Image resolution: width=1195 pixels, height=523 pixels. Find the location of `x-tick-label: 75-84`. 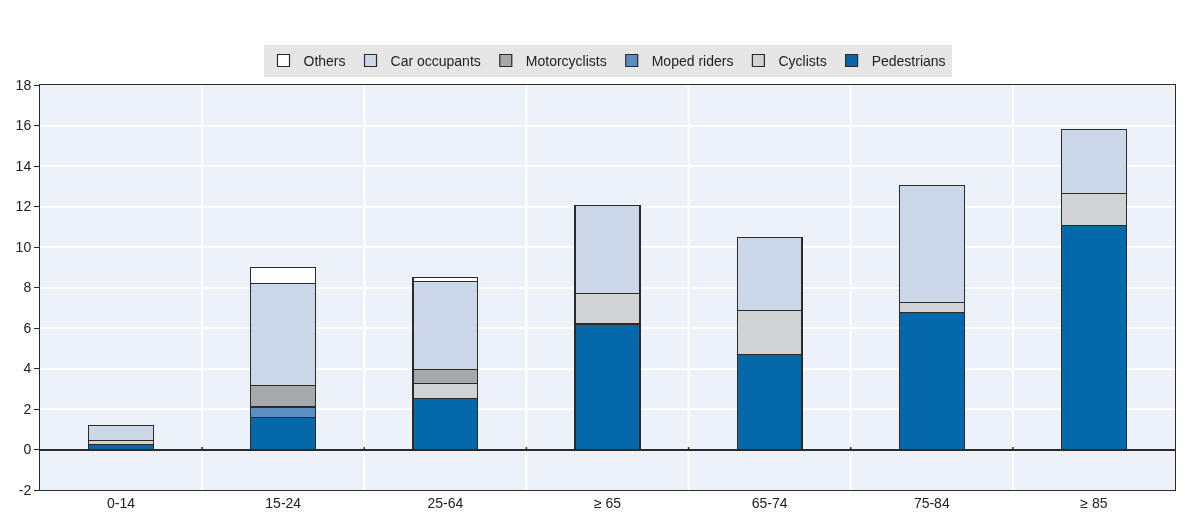

x-tick-label: 75-84 is located at coordinates (931, 502).